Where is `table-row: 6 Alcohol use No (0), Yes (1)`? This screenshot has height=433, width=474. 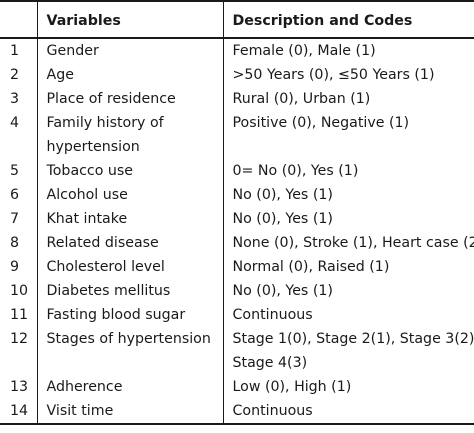
table-row: 6 Alcohol use No (0), Yes (1) is located at coordinates (237, 195).